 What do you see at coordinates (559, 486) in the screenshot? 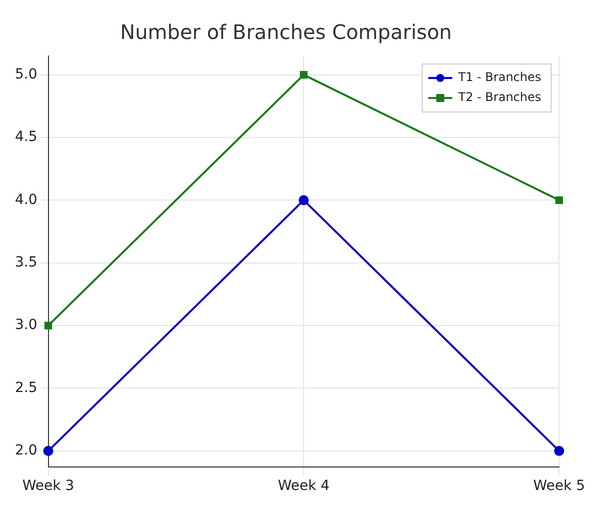
I see `x-tick-label: Week 5` at bounding box center [559, 486].